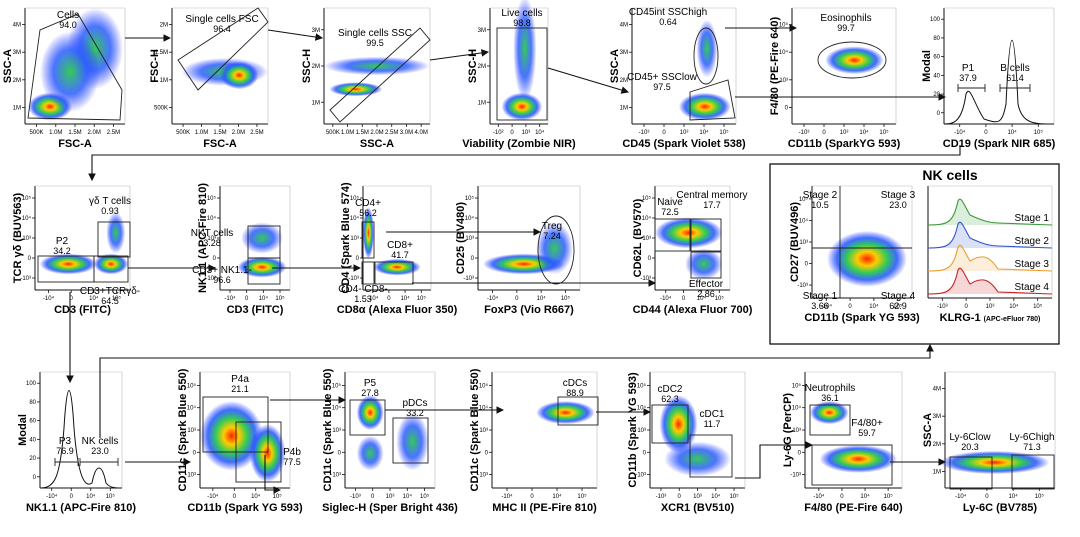 This screenshot has height=537, width=1080. I want to click on gate-label: NK cells, so click(100, 441).